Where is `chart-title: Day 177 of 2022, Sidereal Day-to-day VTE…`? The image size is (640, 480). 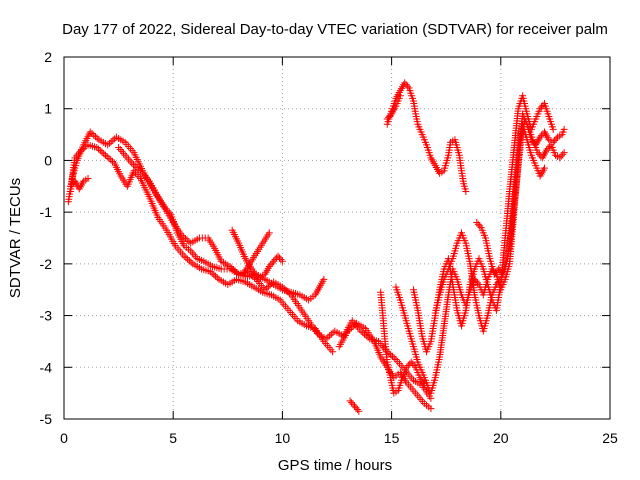
chart-title: Day 177 of 2022, Sidereal Day-to-day VTE… is located at coordinates (335, 29).